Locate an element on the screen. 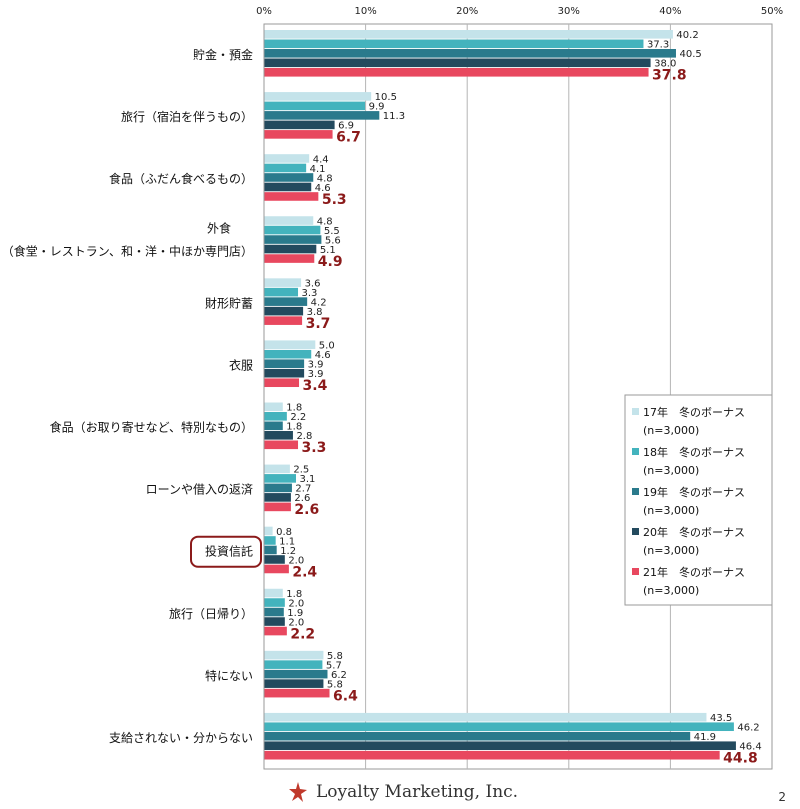 The image size is (800, 809). value-label: 1.2 is located at coordinates (288, 551).